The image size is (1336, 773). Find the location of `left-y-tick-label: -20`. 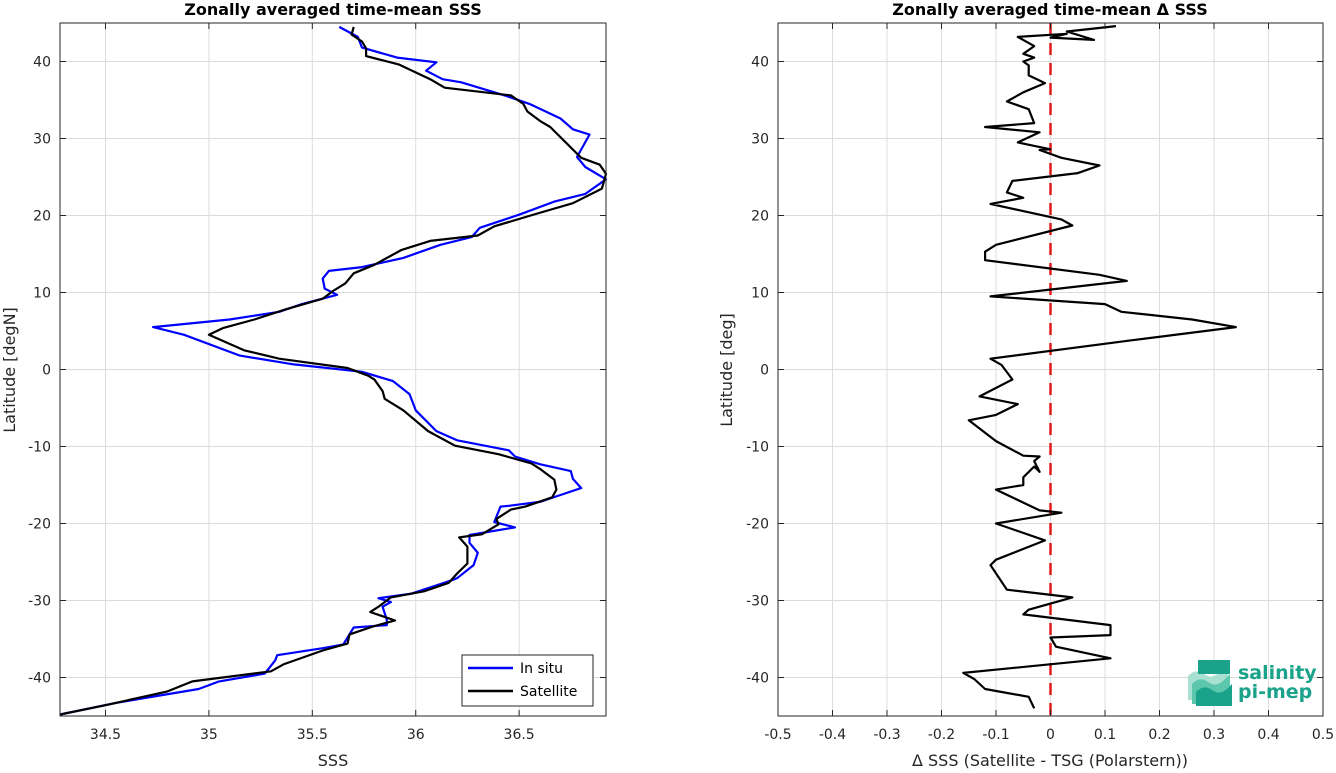

left-y-tick-label: -20 is located at coordinates (39, 525).